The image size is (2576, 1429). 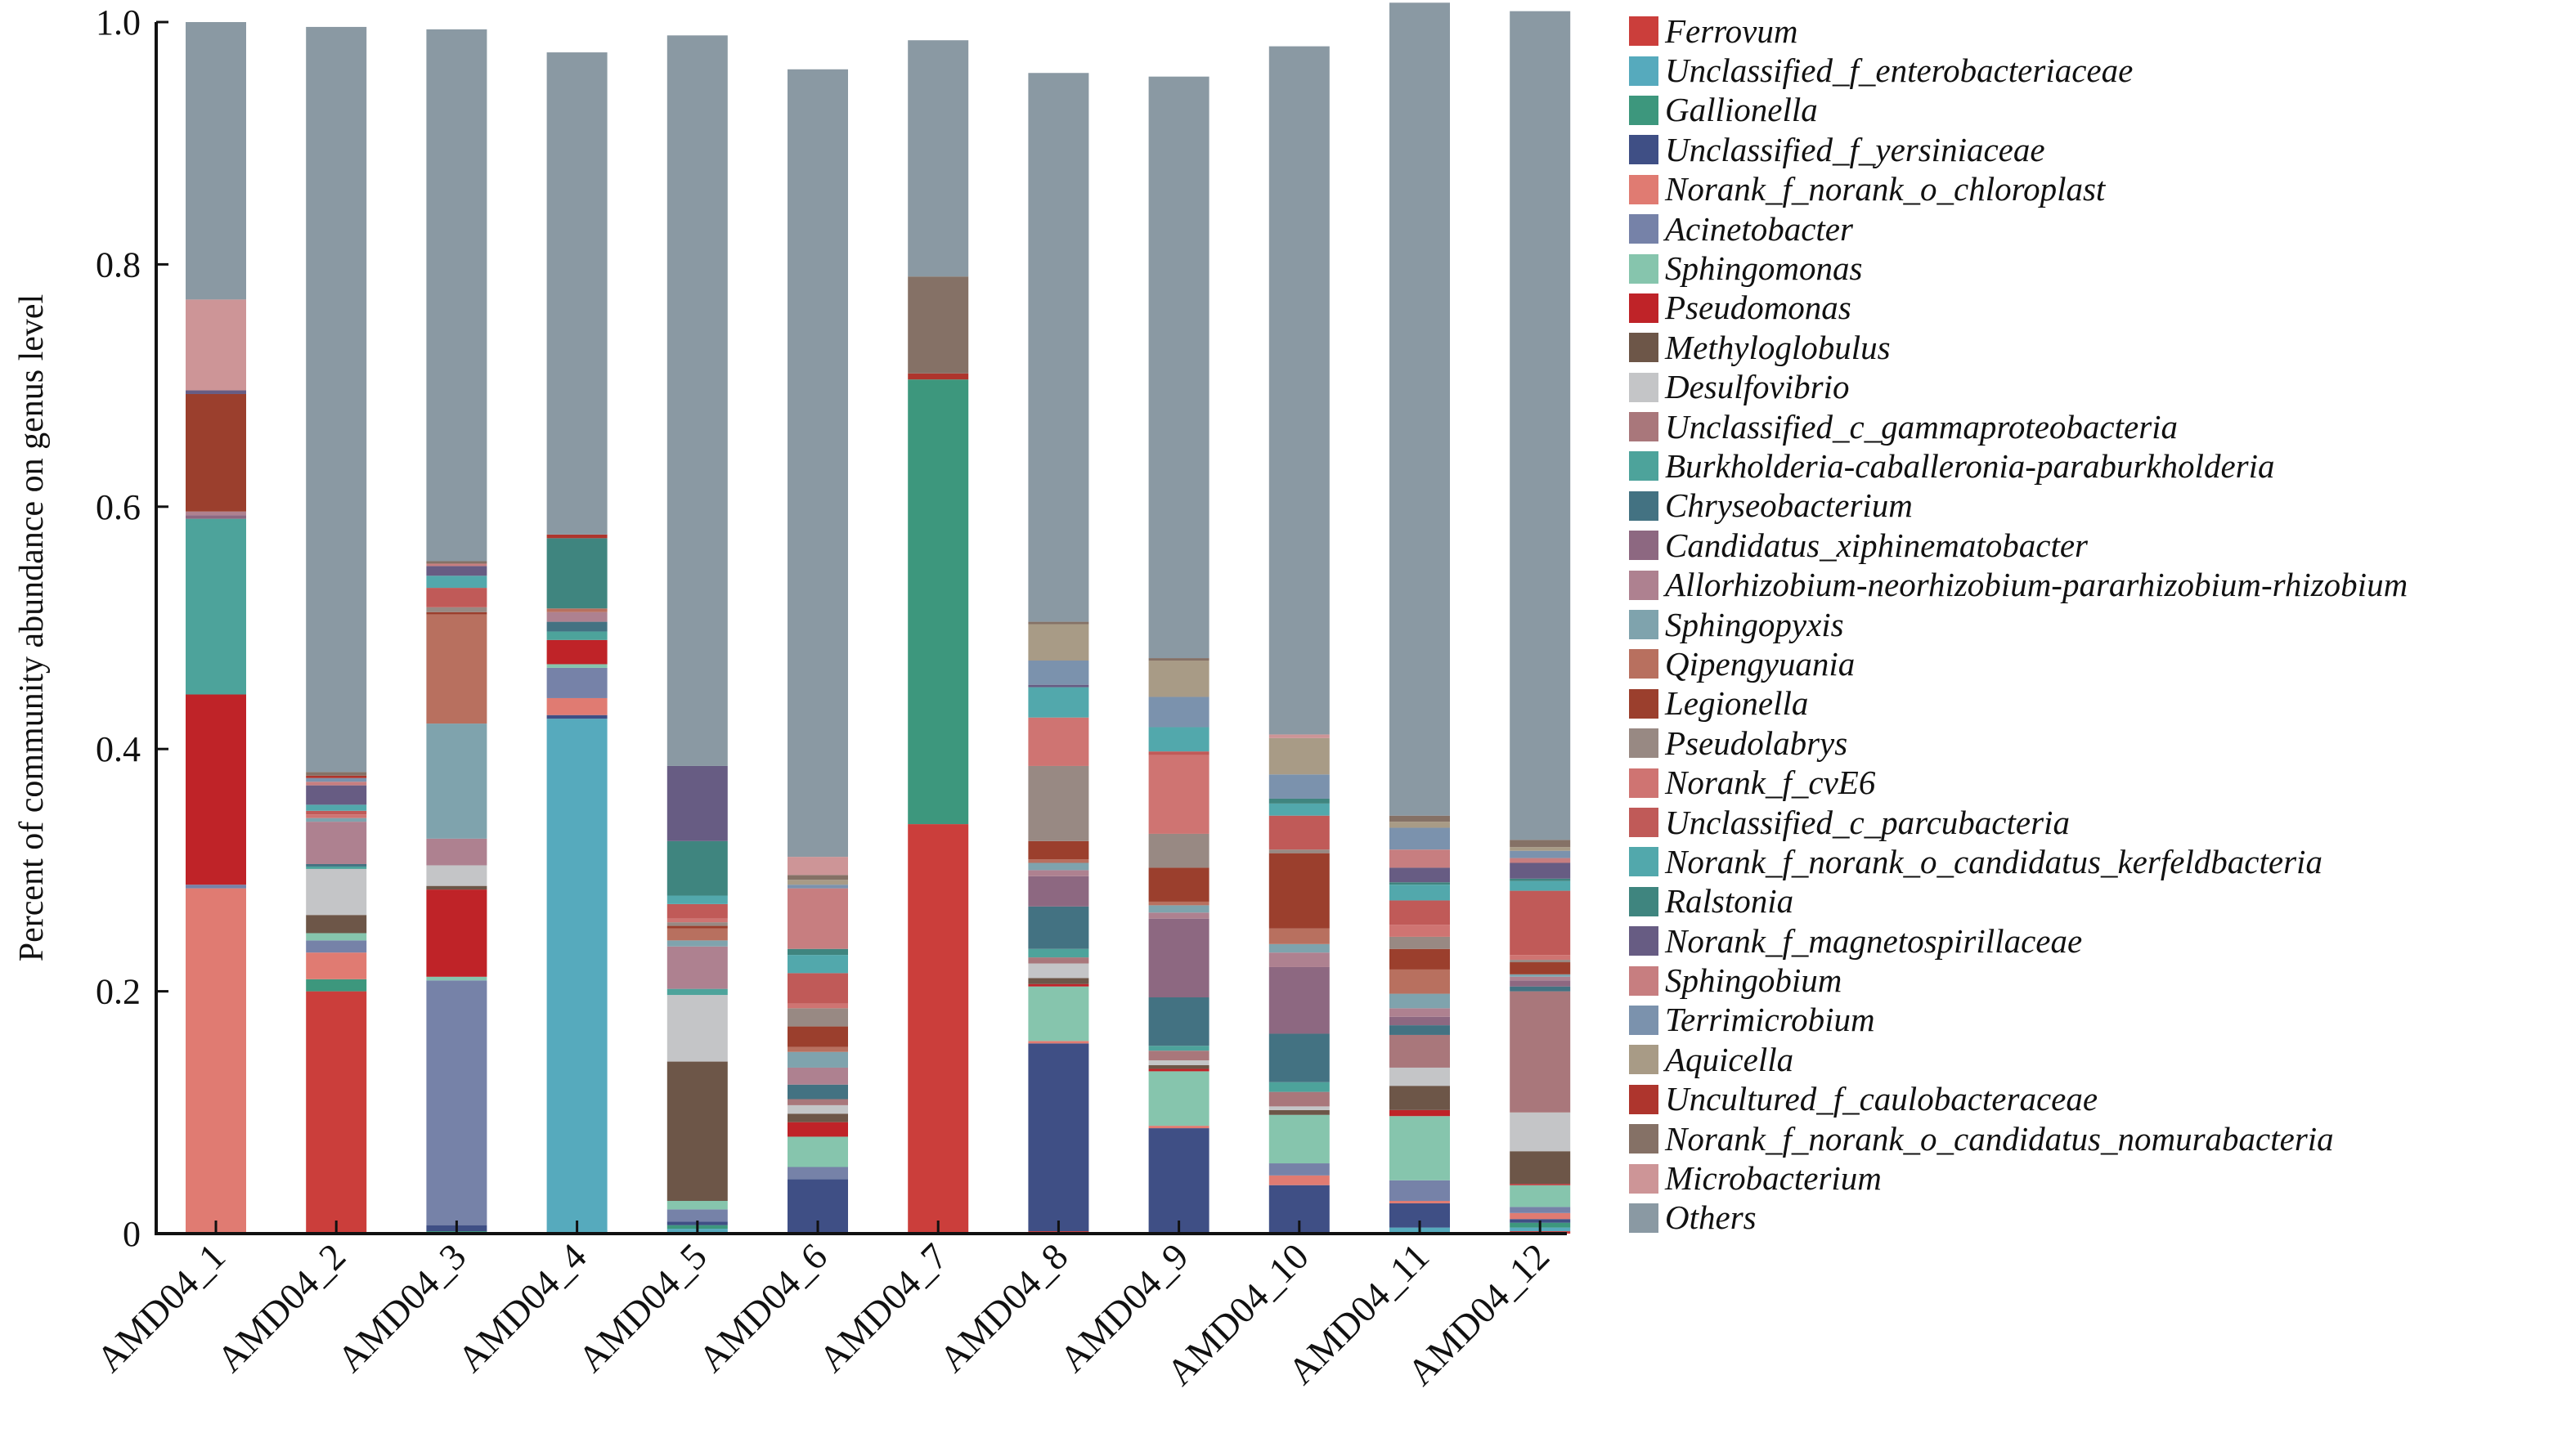 What do you see at coordinates (2018, 1099) in the screenshot?
I see `legend-item: Uncultured_f_caulobacteraceae` at bounding box center [2018, 1099].